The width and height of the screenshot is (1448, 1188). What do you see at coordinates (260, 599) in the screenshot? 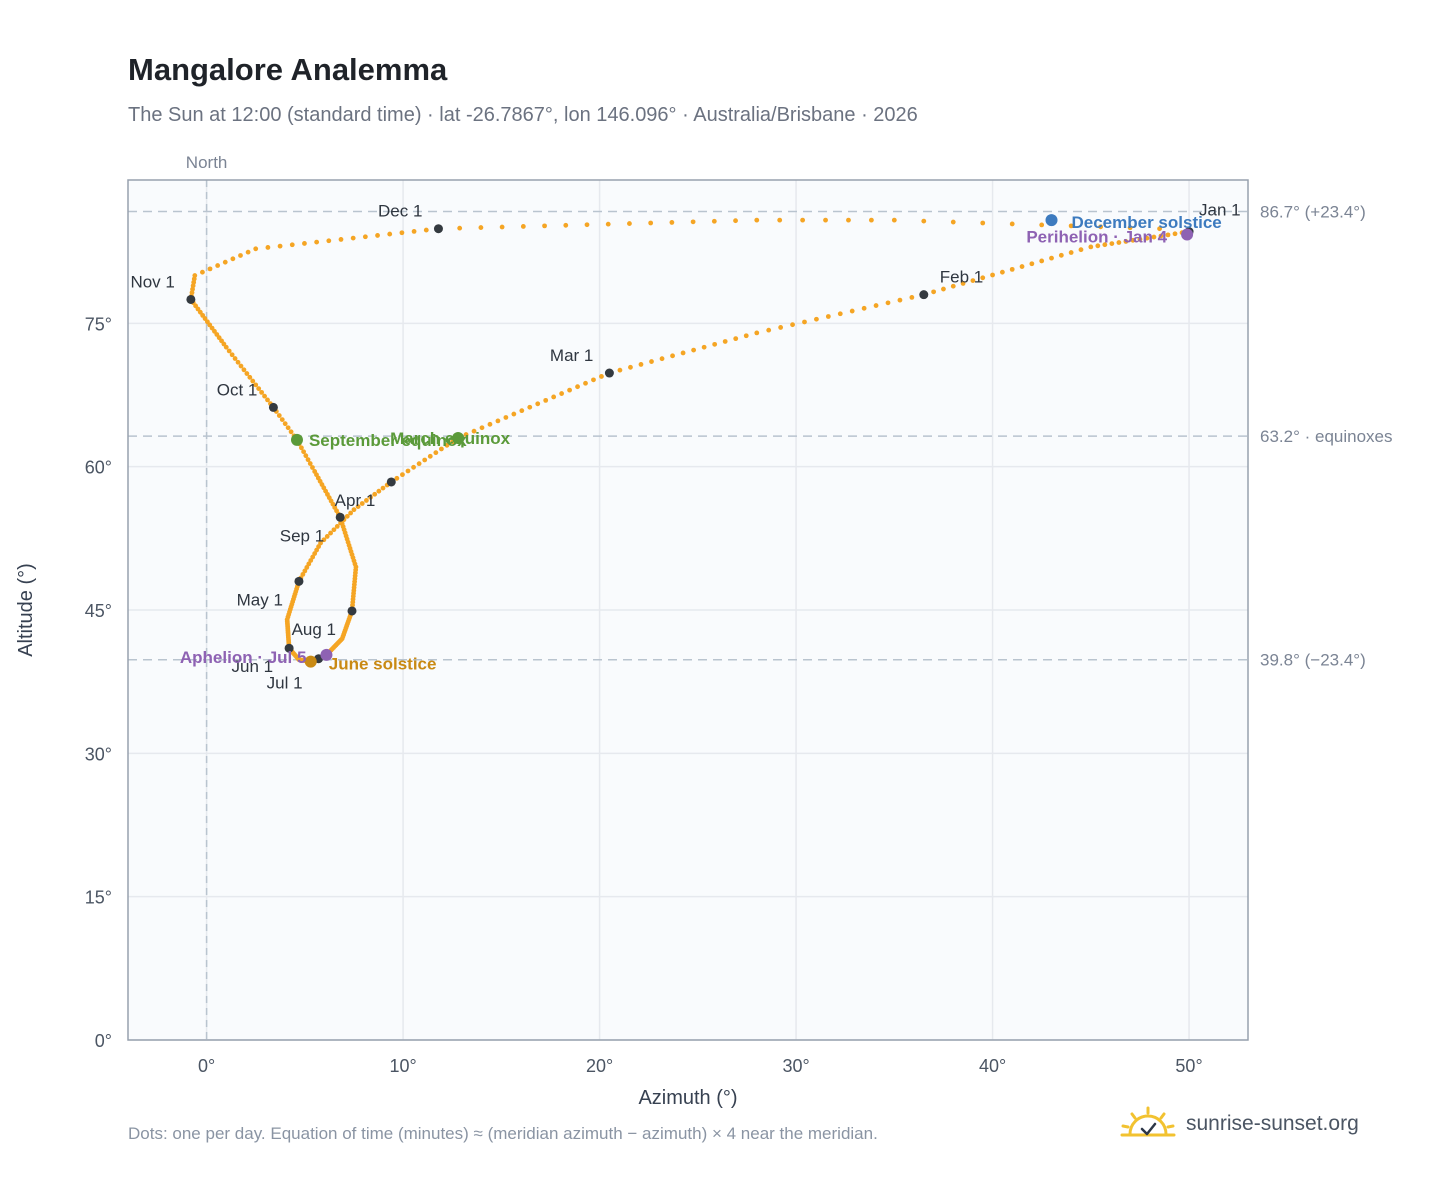
I see `month-label: May 1` at bounding box center [260, 599].